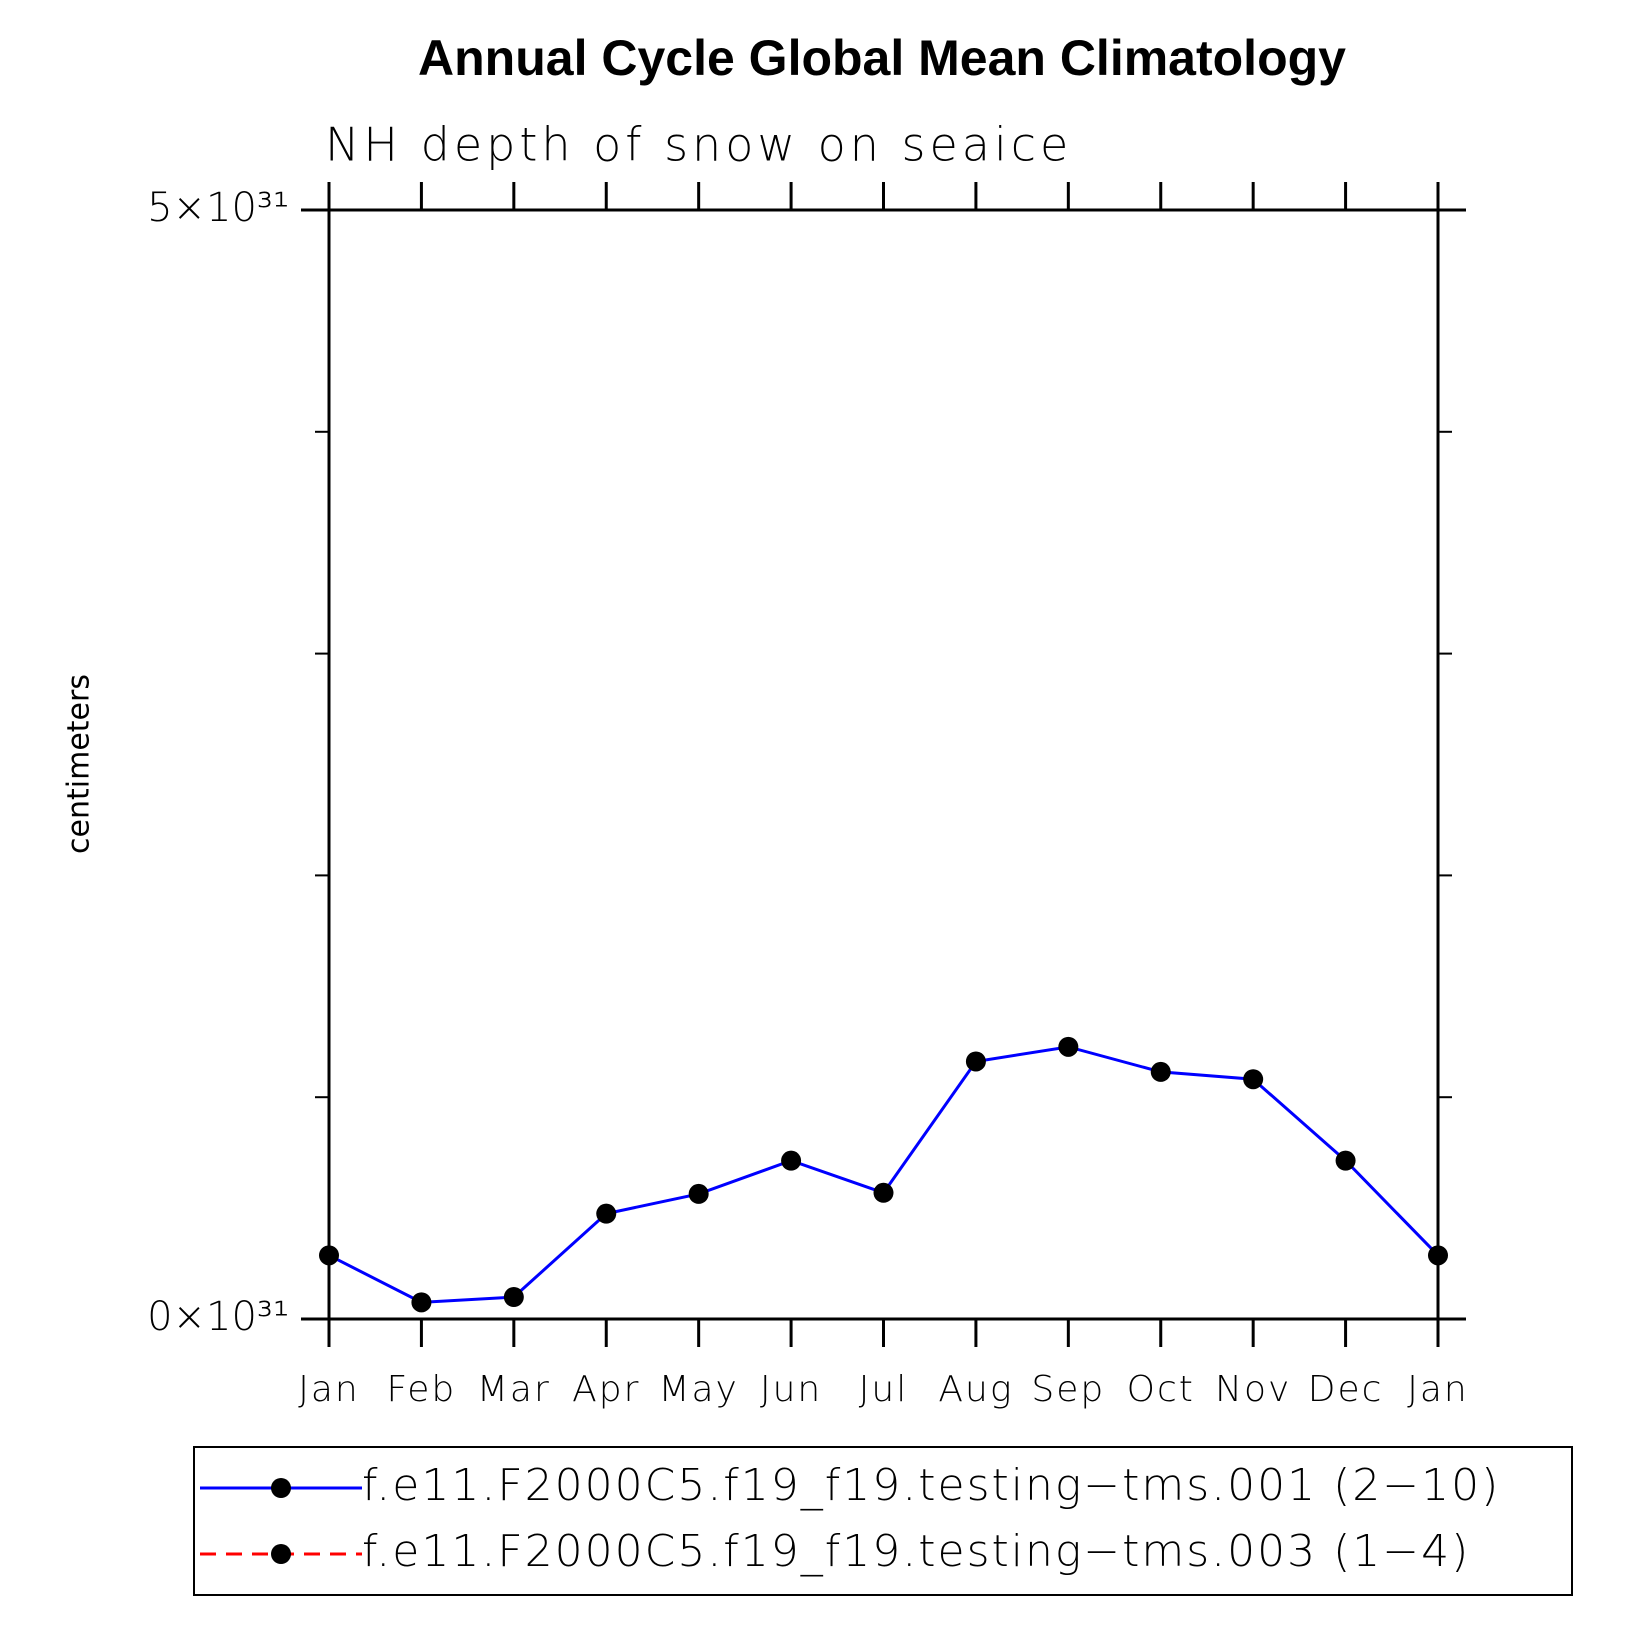 This screenshot has width=1625, height=1625. I want to click on y-tick-label: 0×10³¹, so click(218, 1317).